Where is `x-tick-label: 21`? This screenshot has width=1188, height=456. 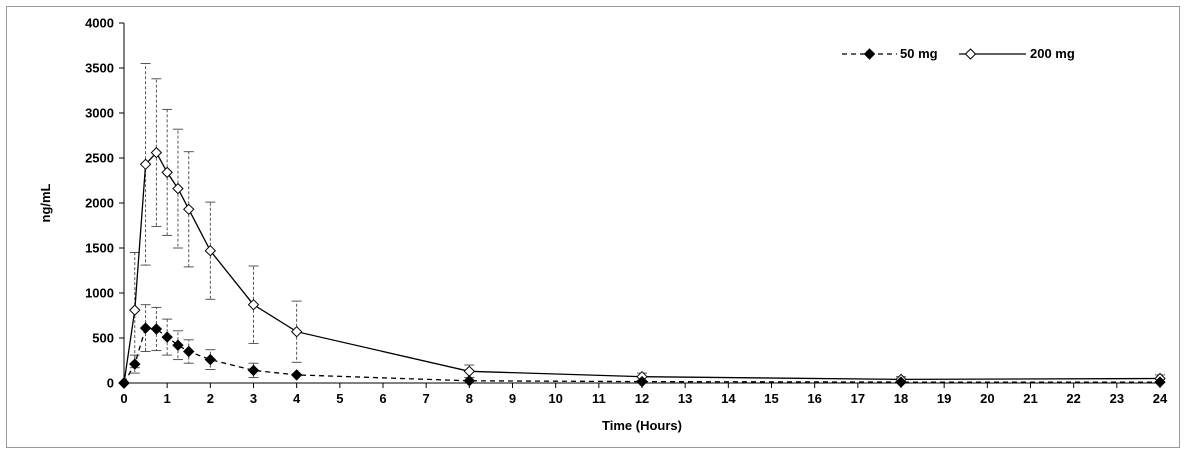
x-tick-label: 21 is located at coordinates (1030, 398).